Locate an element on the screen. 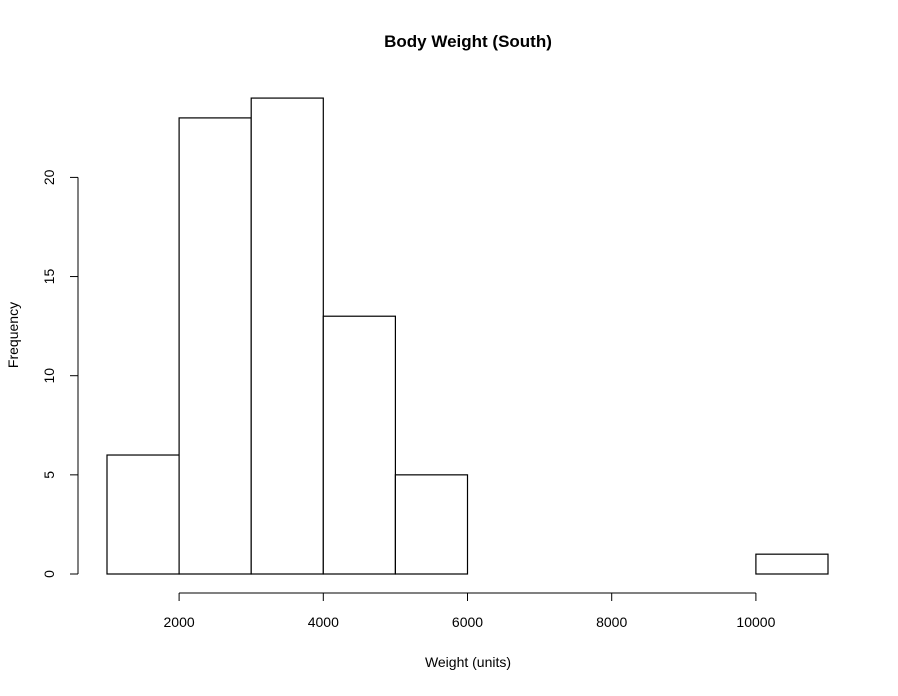 Image resolution: width=898 pixels, height=696 pixels. x-axis: 2000 4000 6000 8000 10000 is located at coordinates (470, 611).